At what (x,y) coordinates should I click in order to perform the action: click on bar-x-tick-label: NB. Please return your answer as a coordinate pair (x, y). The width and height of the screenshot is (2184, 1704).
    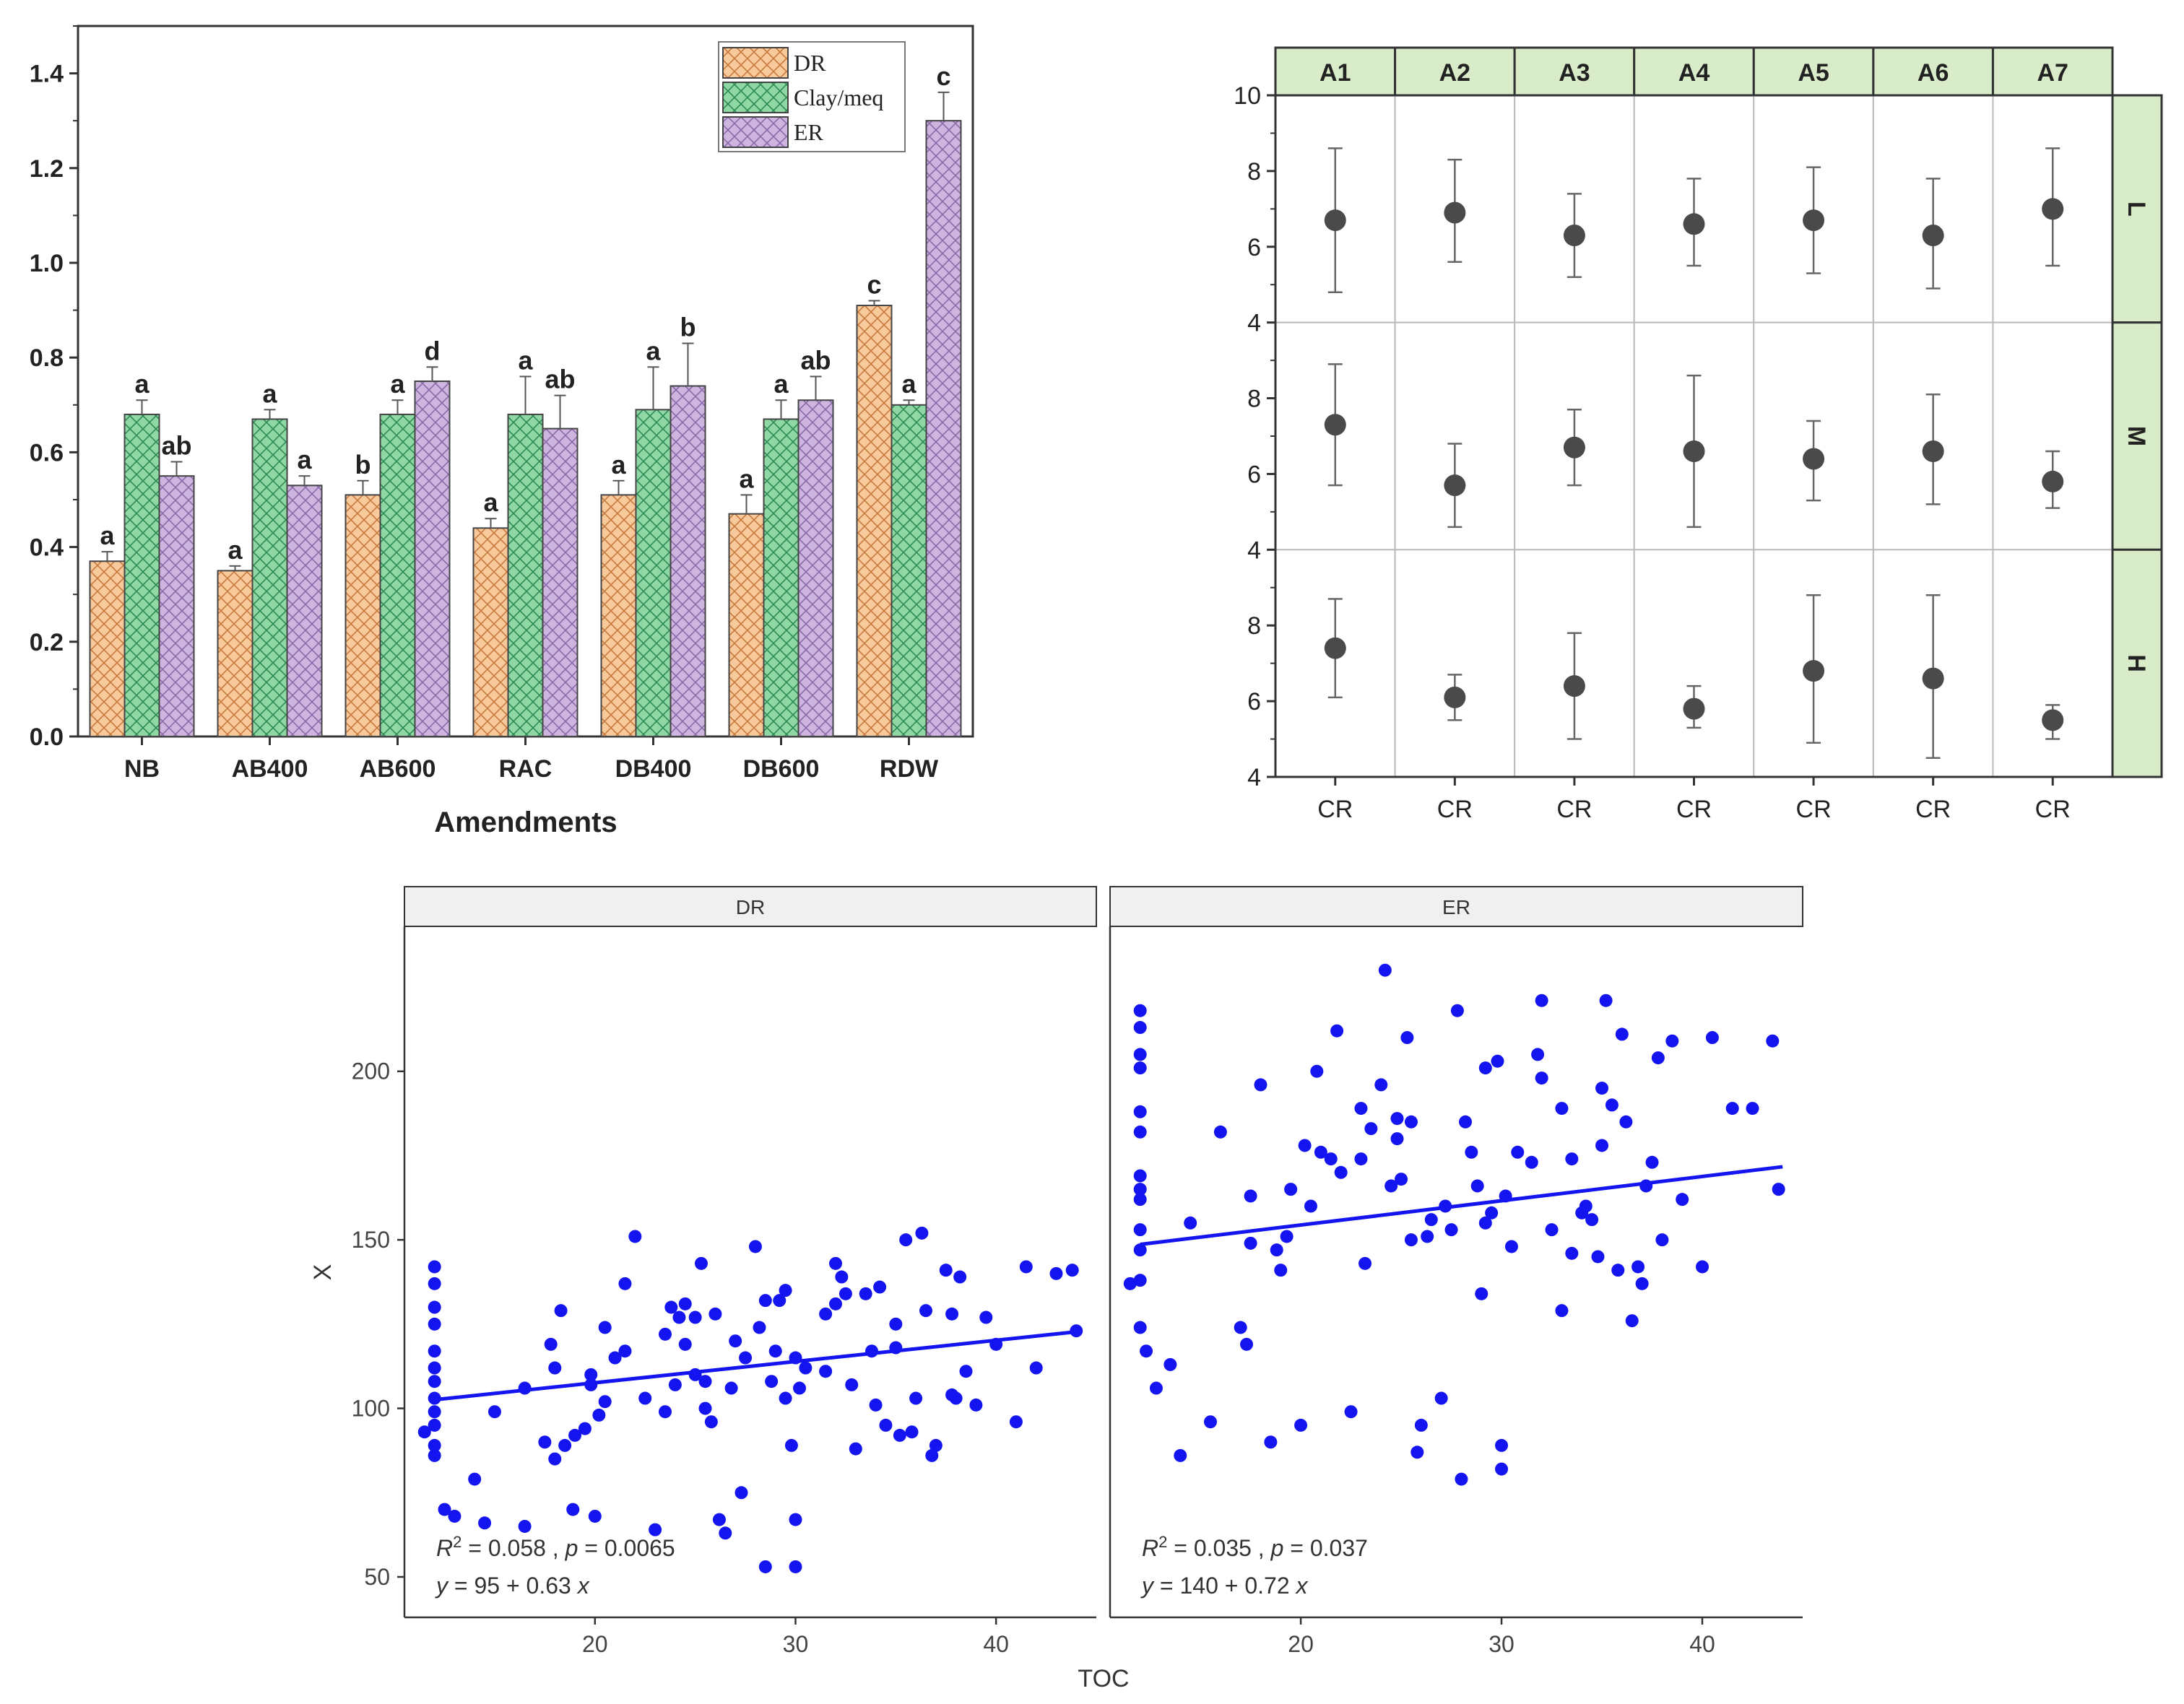
    Looking at the image, I should click on (142, 769).